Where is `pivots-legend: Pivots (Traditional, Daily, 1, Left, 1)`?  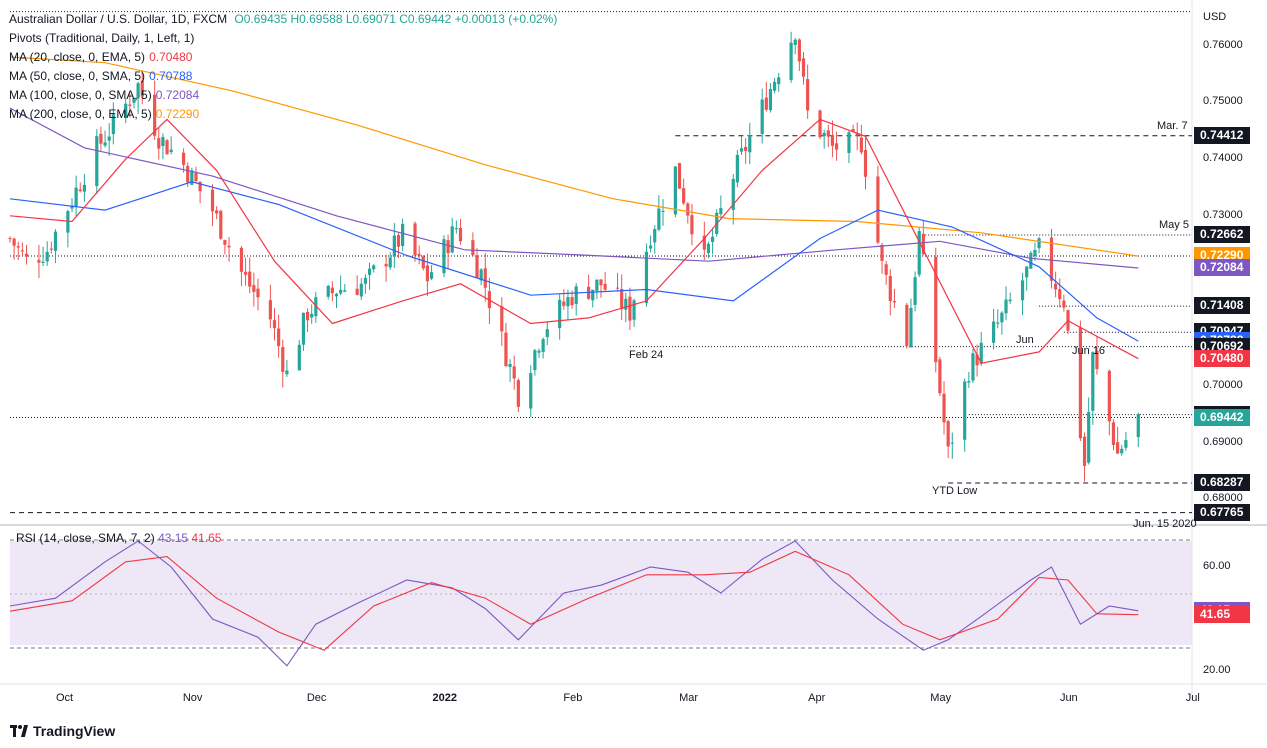
pivots-legend: Pivots (Traditional, Daily, 1, Left, 1) is located at coordinates (102, 38).